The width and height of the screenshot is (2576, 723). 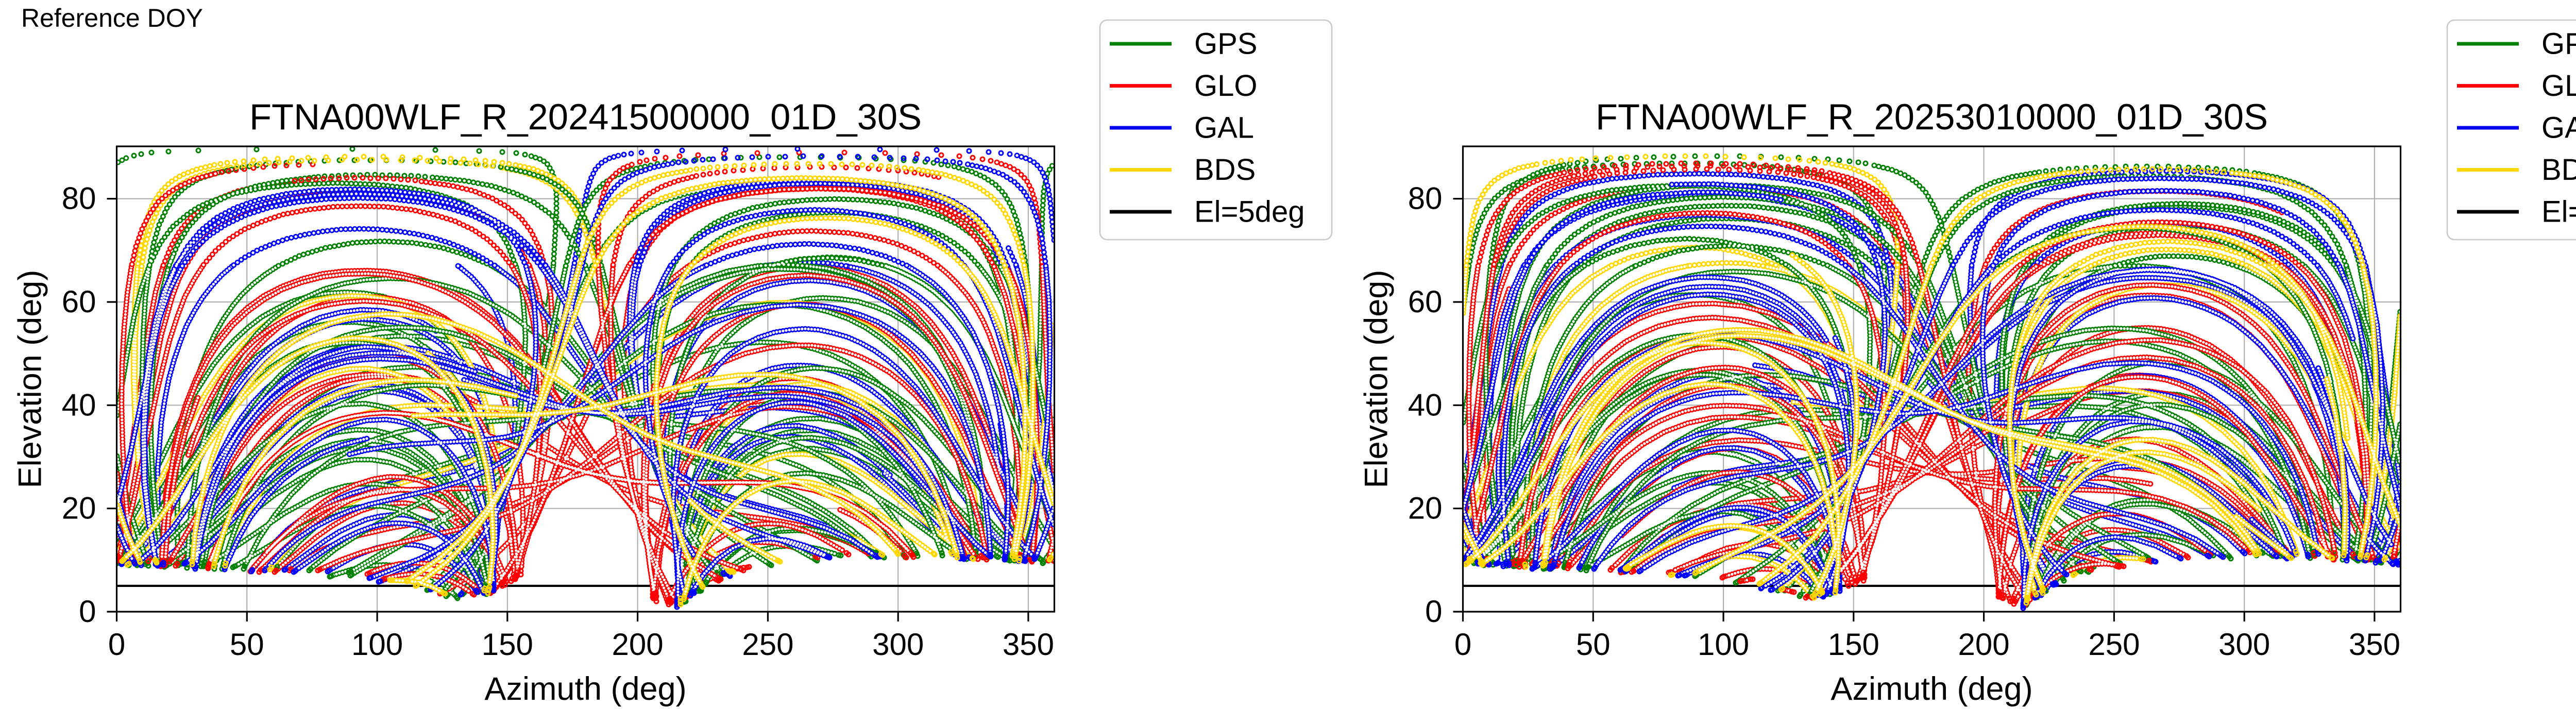 What do you see at coordinates (112, 18) in the screenshot?
I see `svg-text: Reference DOY` at bounding box center [112, 18].